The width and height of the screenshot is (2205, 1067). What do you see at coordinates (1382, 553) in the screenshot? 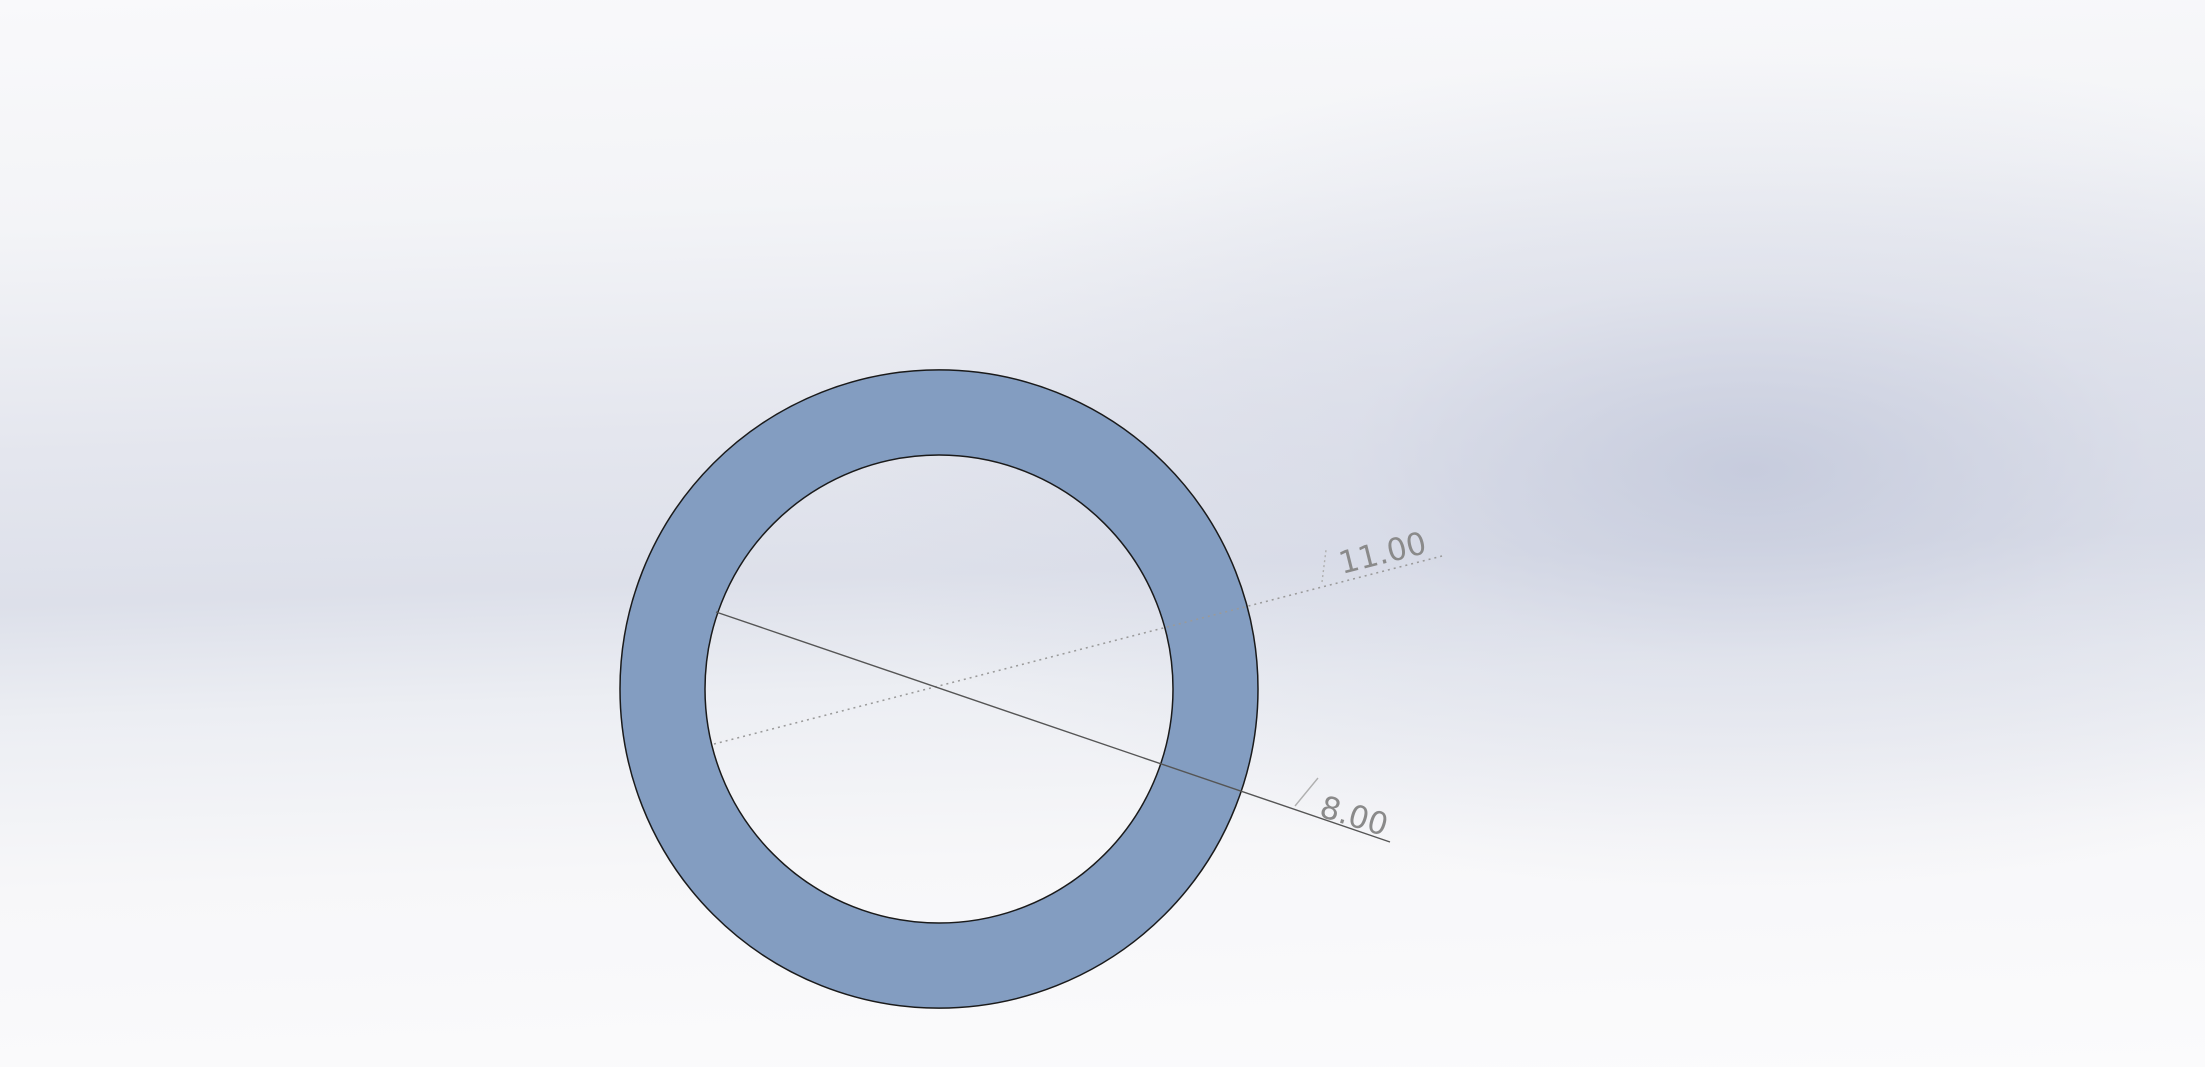
I see `outer-diameter-label: 11.00` at bounding box center [1382, 553].